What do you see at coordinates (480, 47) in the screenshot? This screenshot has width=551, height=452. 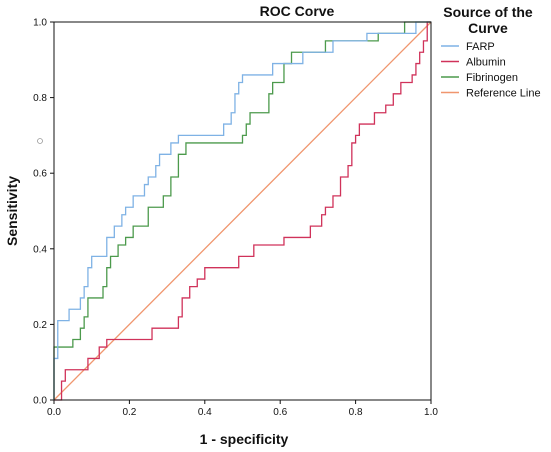 I see `legend-label-farp: FARP` at bounding box center [480, 47].